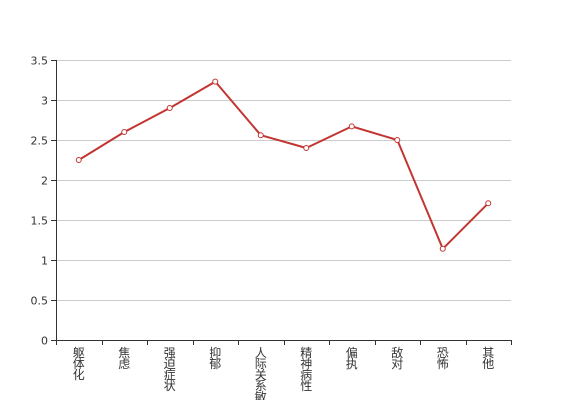  What do you see at coordinates (44, 101) in the screenshot?
I see `y-tick-label: 3` at bounding box center [44, 101].